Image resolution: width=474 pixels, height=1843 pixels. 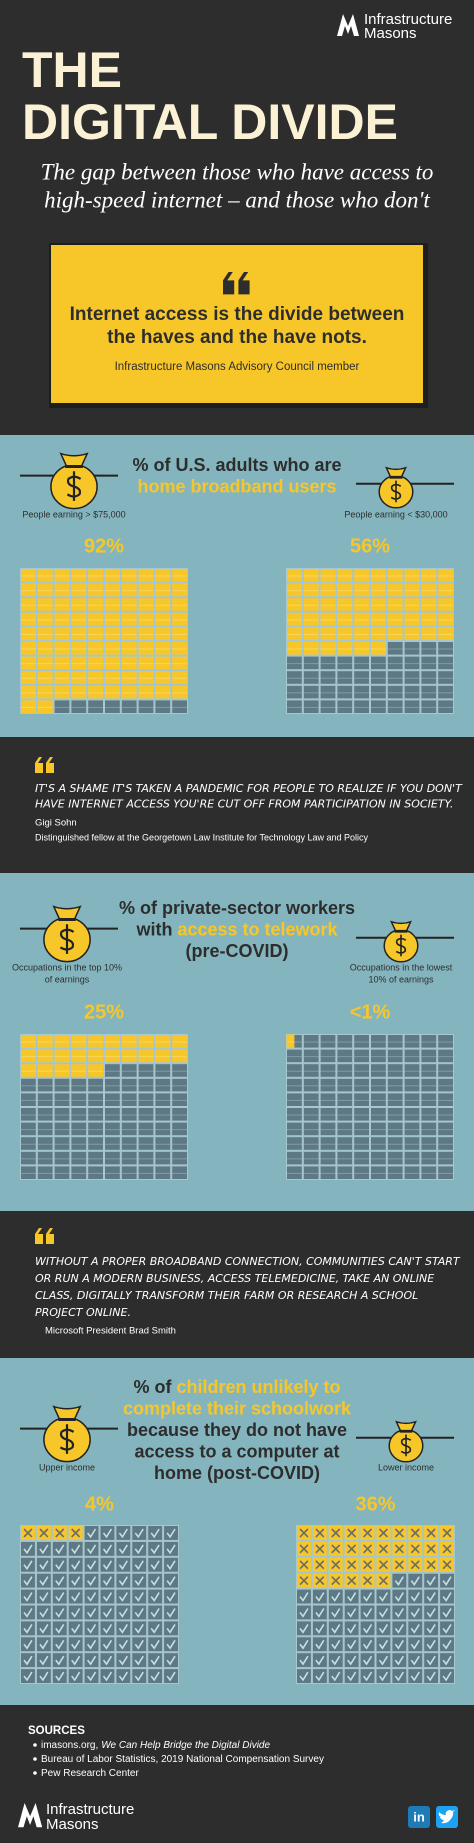 I want to click on section-title: (pre-COVID), so click(x=237, y=951).